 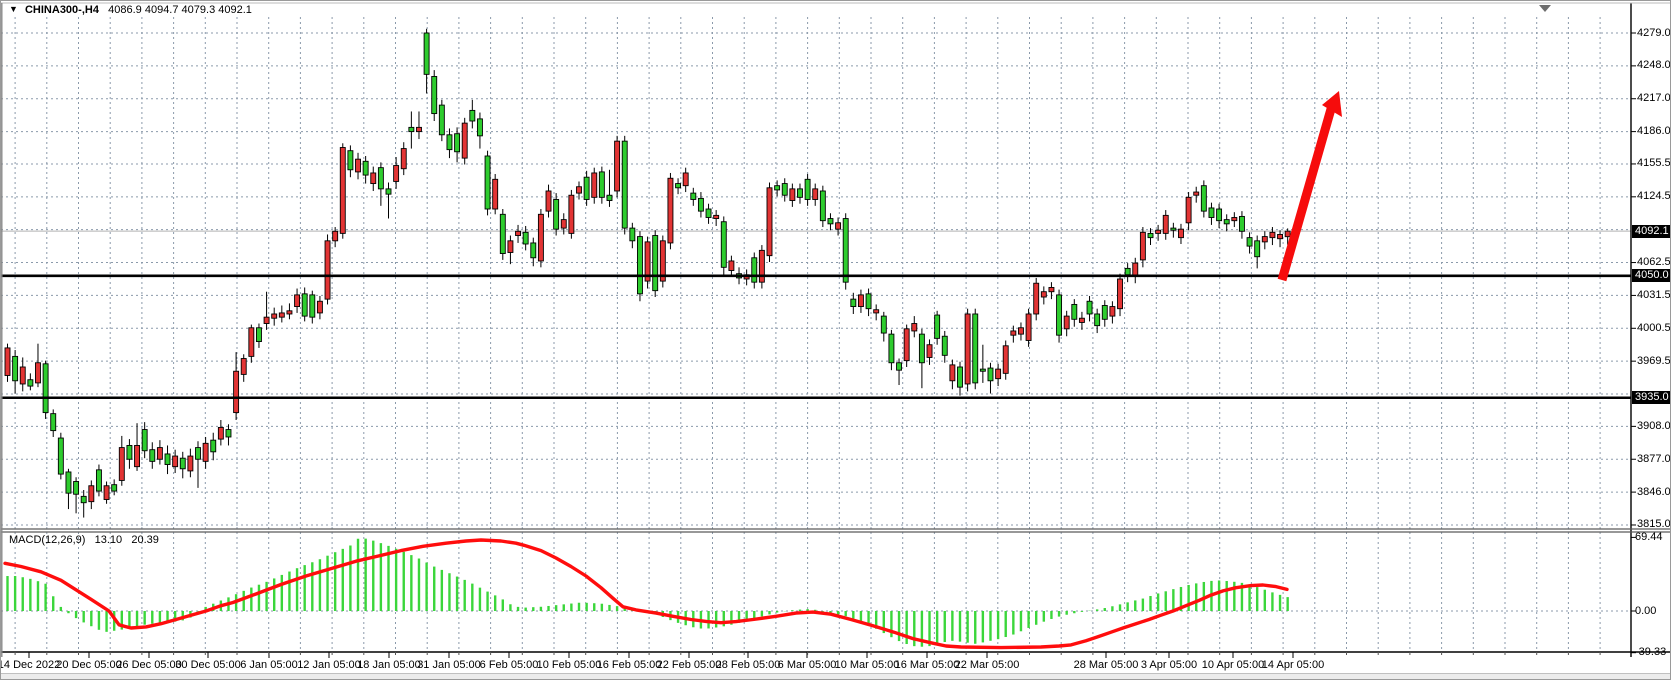 What do you see at coordinates (329, 665) in the screenshot?
I see `time-axis-label: 12 Jan 05:00` at bounding box center [329, 665].